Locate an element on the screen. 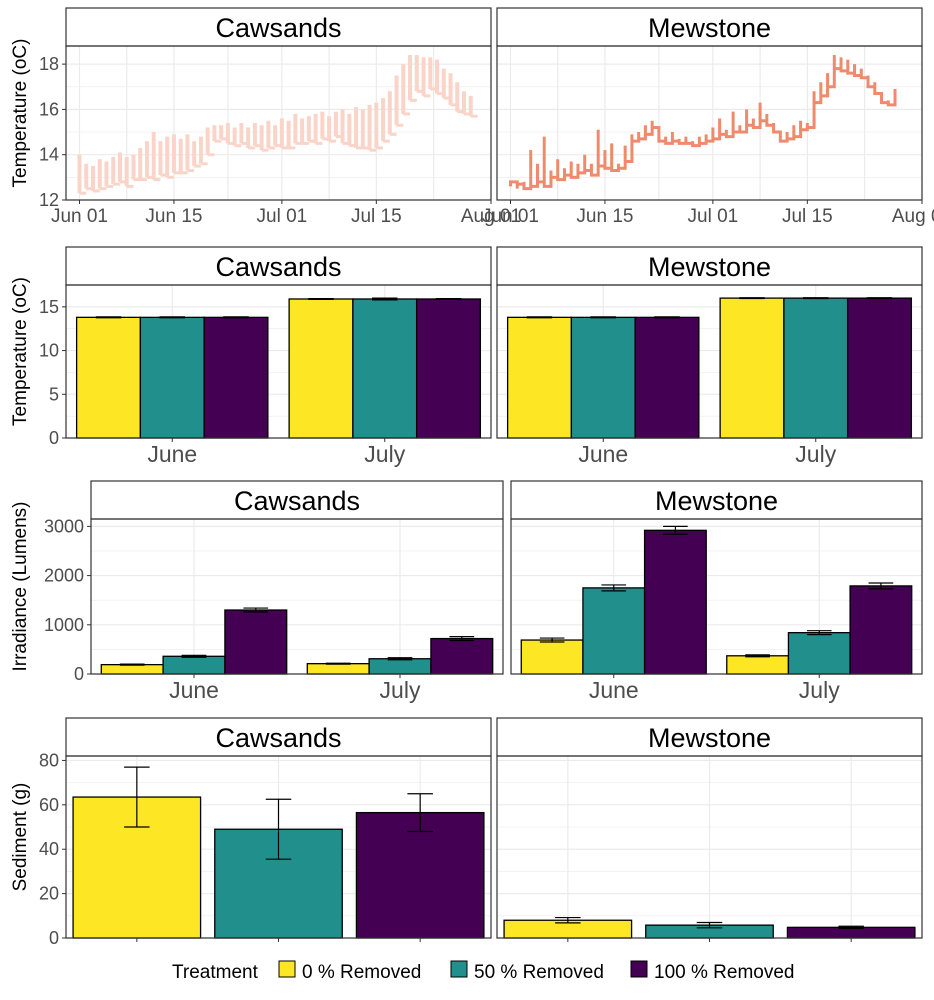  y-tick-label: 20 is located at coordinates (49, 894).